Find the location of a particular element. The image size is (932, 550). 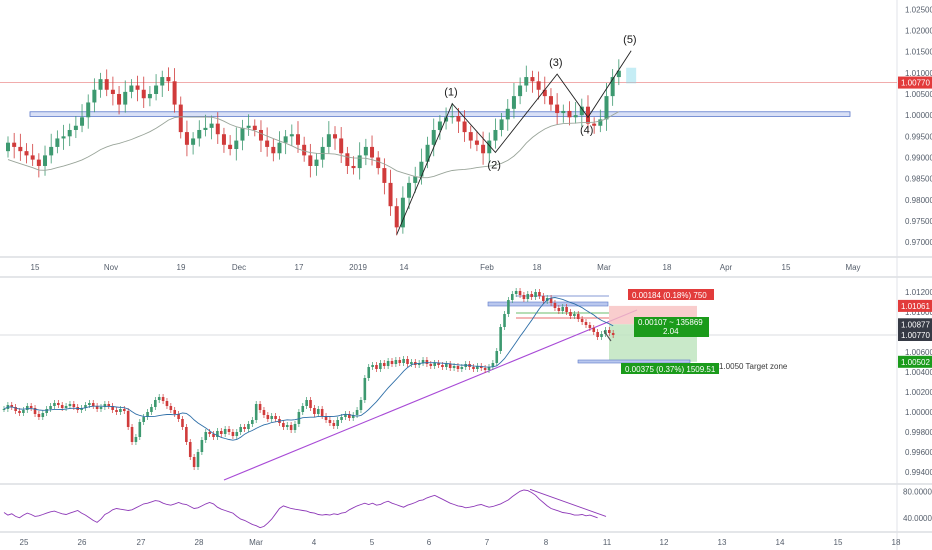

intraday-y-tick: 1.01200 is located at coordinates (918, 292).